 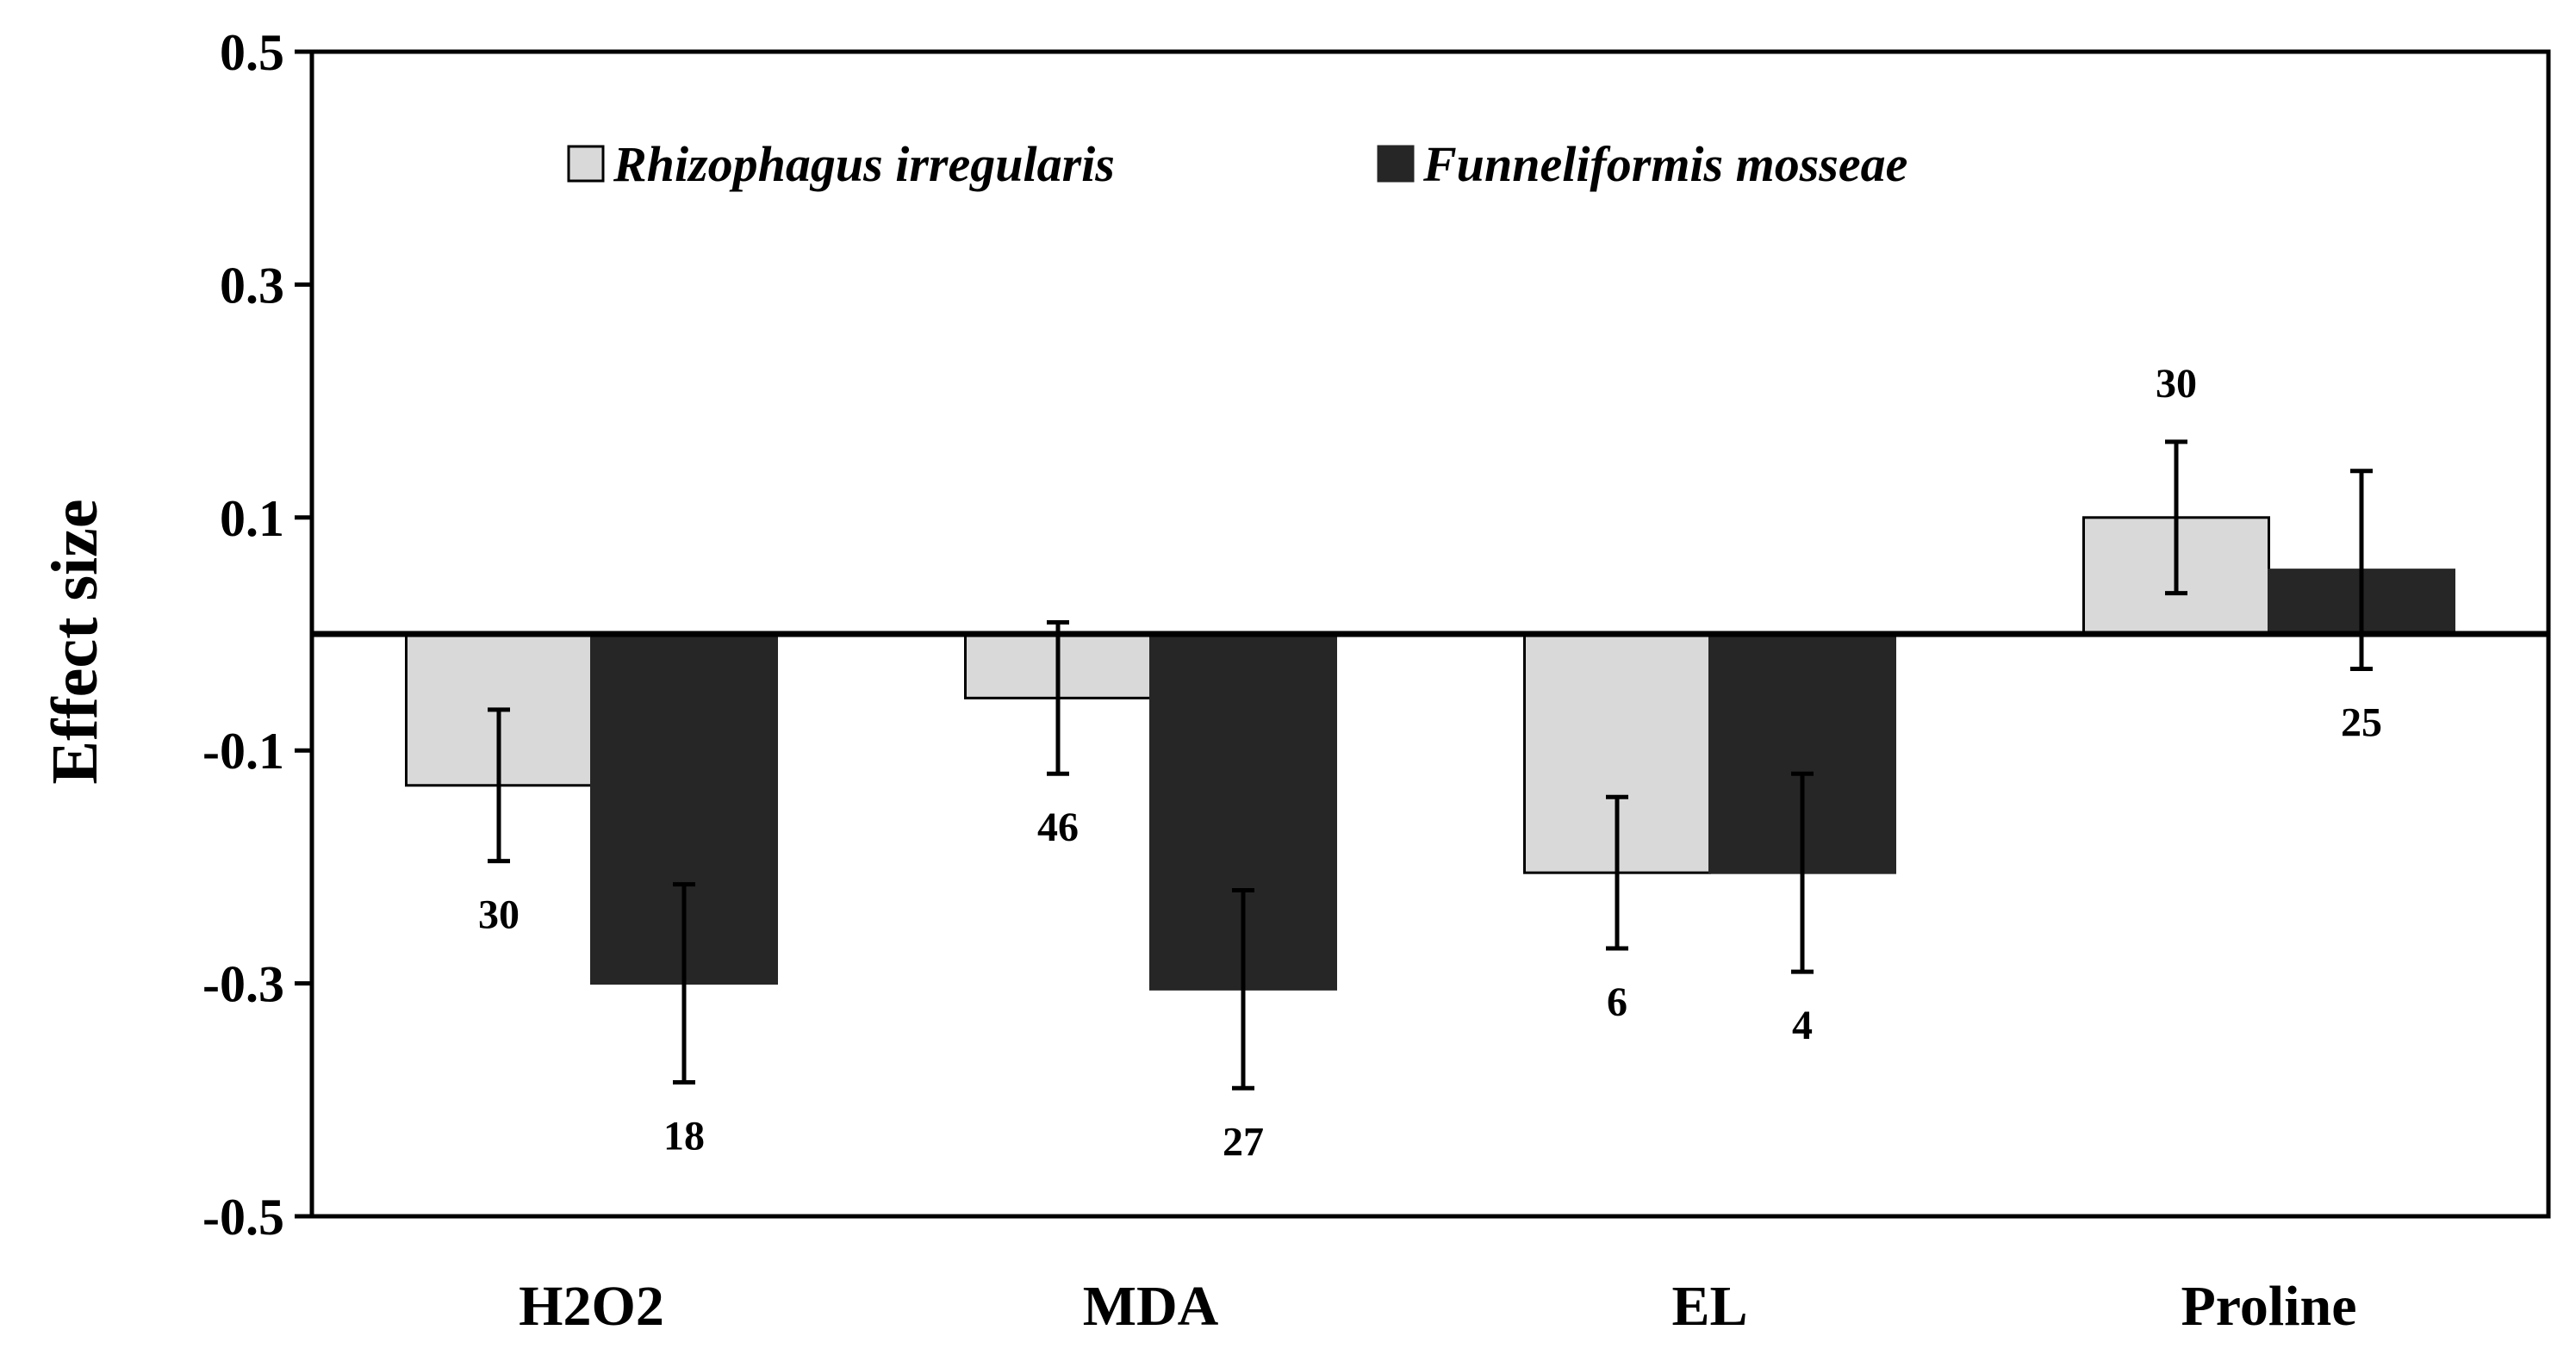 What do you see at coordinates (591, 1307) in the screenshot?
I see `x-category-label: H2O2` at bounding box center [591, 1307].